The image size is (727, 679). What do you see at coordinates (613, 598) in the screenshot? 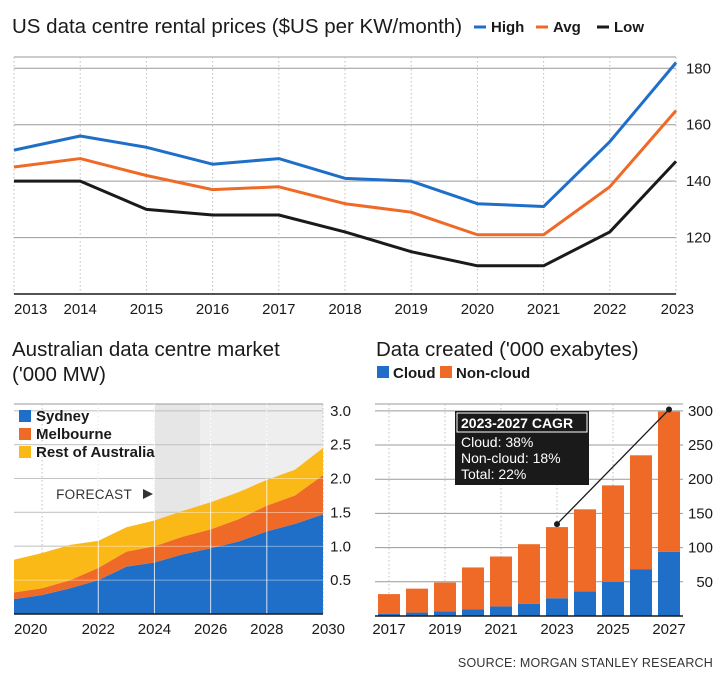
I see `data-bar-cloud-2025` at bounding box center [613, 598].